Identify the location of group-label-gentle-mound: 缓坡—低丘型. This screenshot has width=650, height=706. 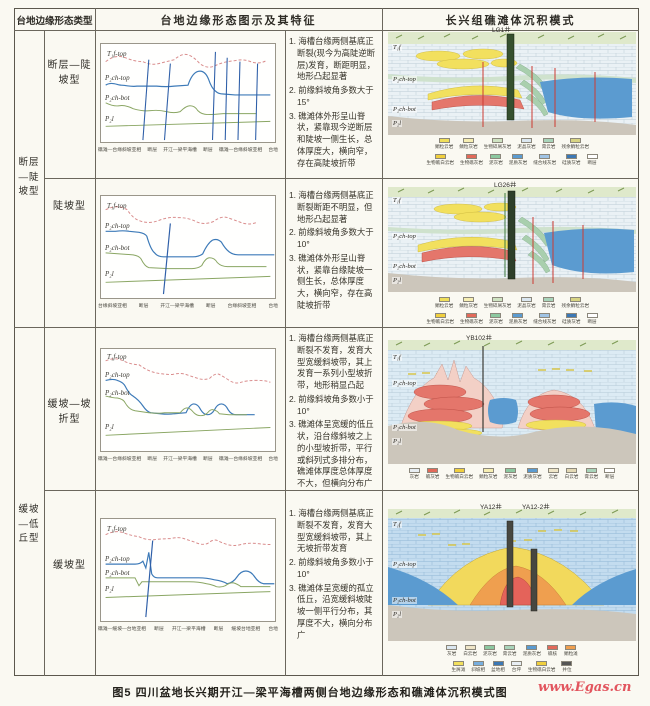
(29, 524).